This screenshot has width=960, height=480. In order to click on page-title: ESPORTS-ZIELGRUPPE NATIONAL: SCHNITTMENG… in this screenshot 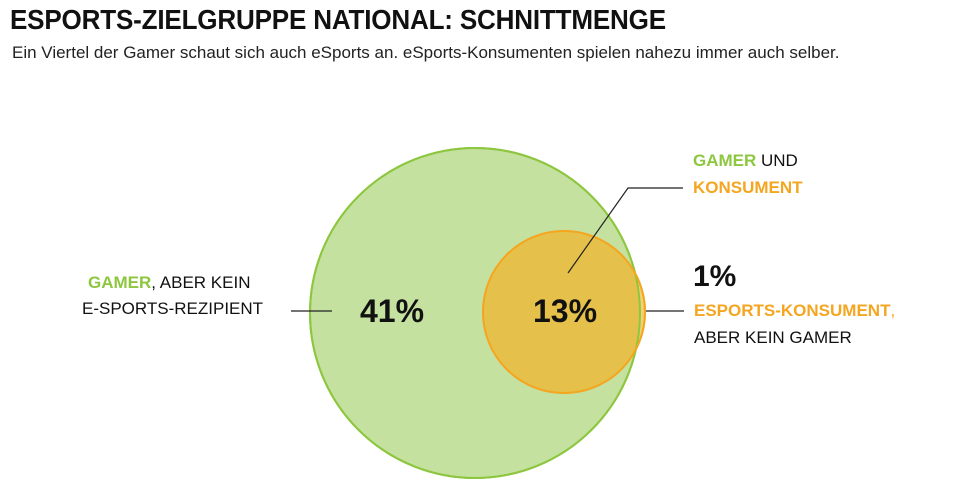, I will do `click(338, 19)`.